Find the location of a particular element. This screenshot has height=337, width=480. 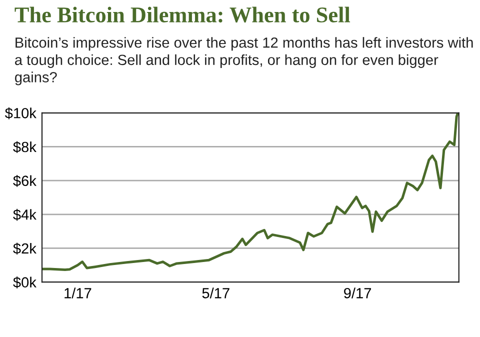

y-tick-label: $6k is located at coordinates (24, 181).